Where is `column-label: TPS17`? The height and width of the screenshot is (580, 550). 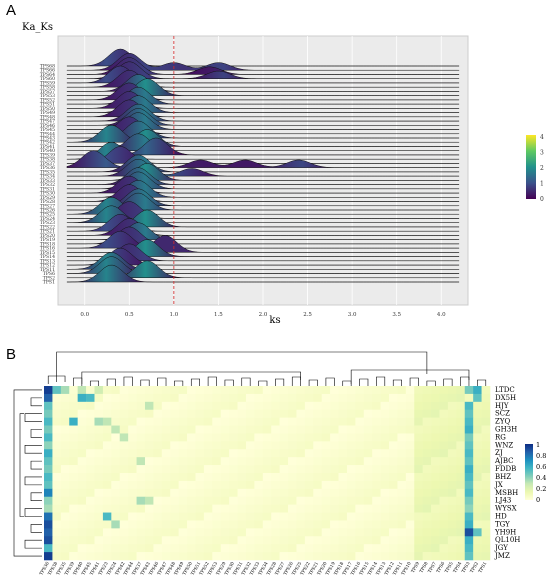 column-label: TPS17 is located at coordinates (348, 568).